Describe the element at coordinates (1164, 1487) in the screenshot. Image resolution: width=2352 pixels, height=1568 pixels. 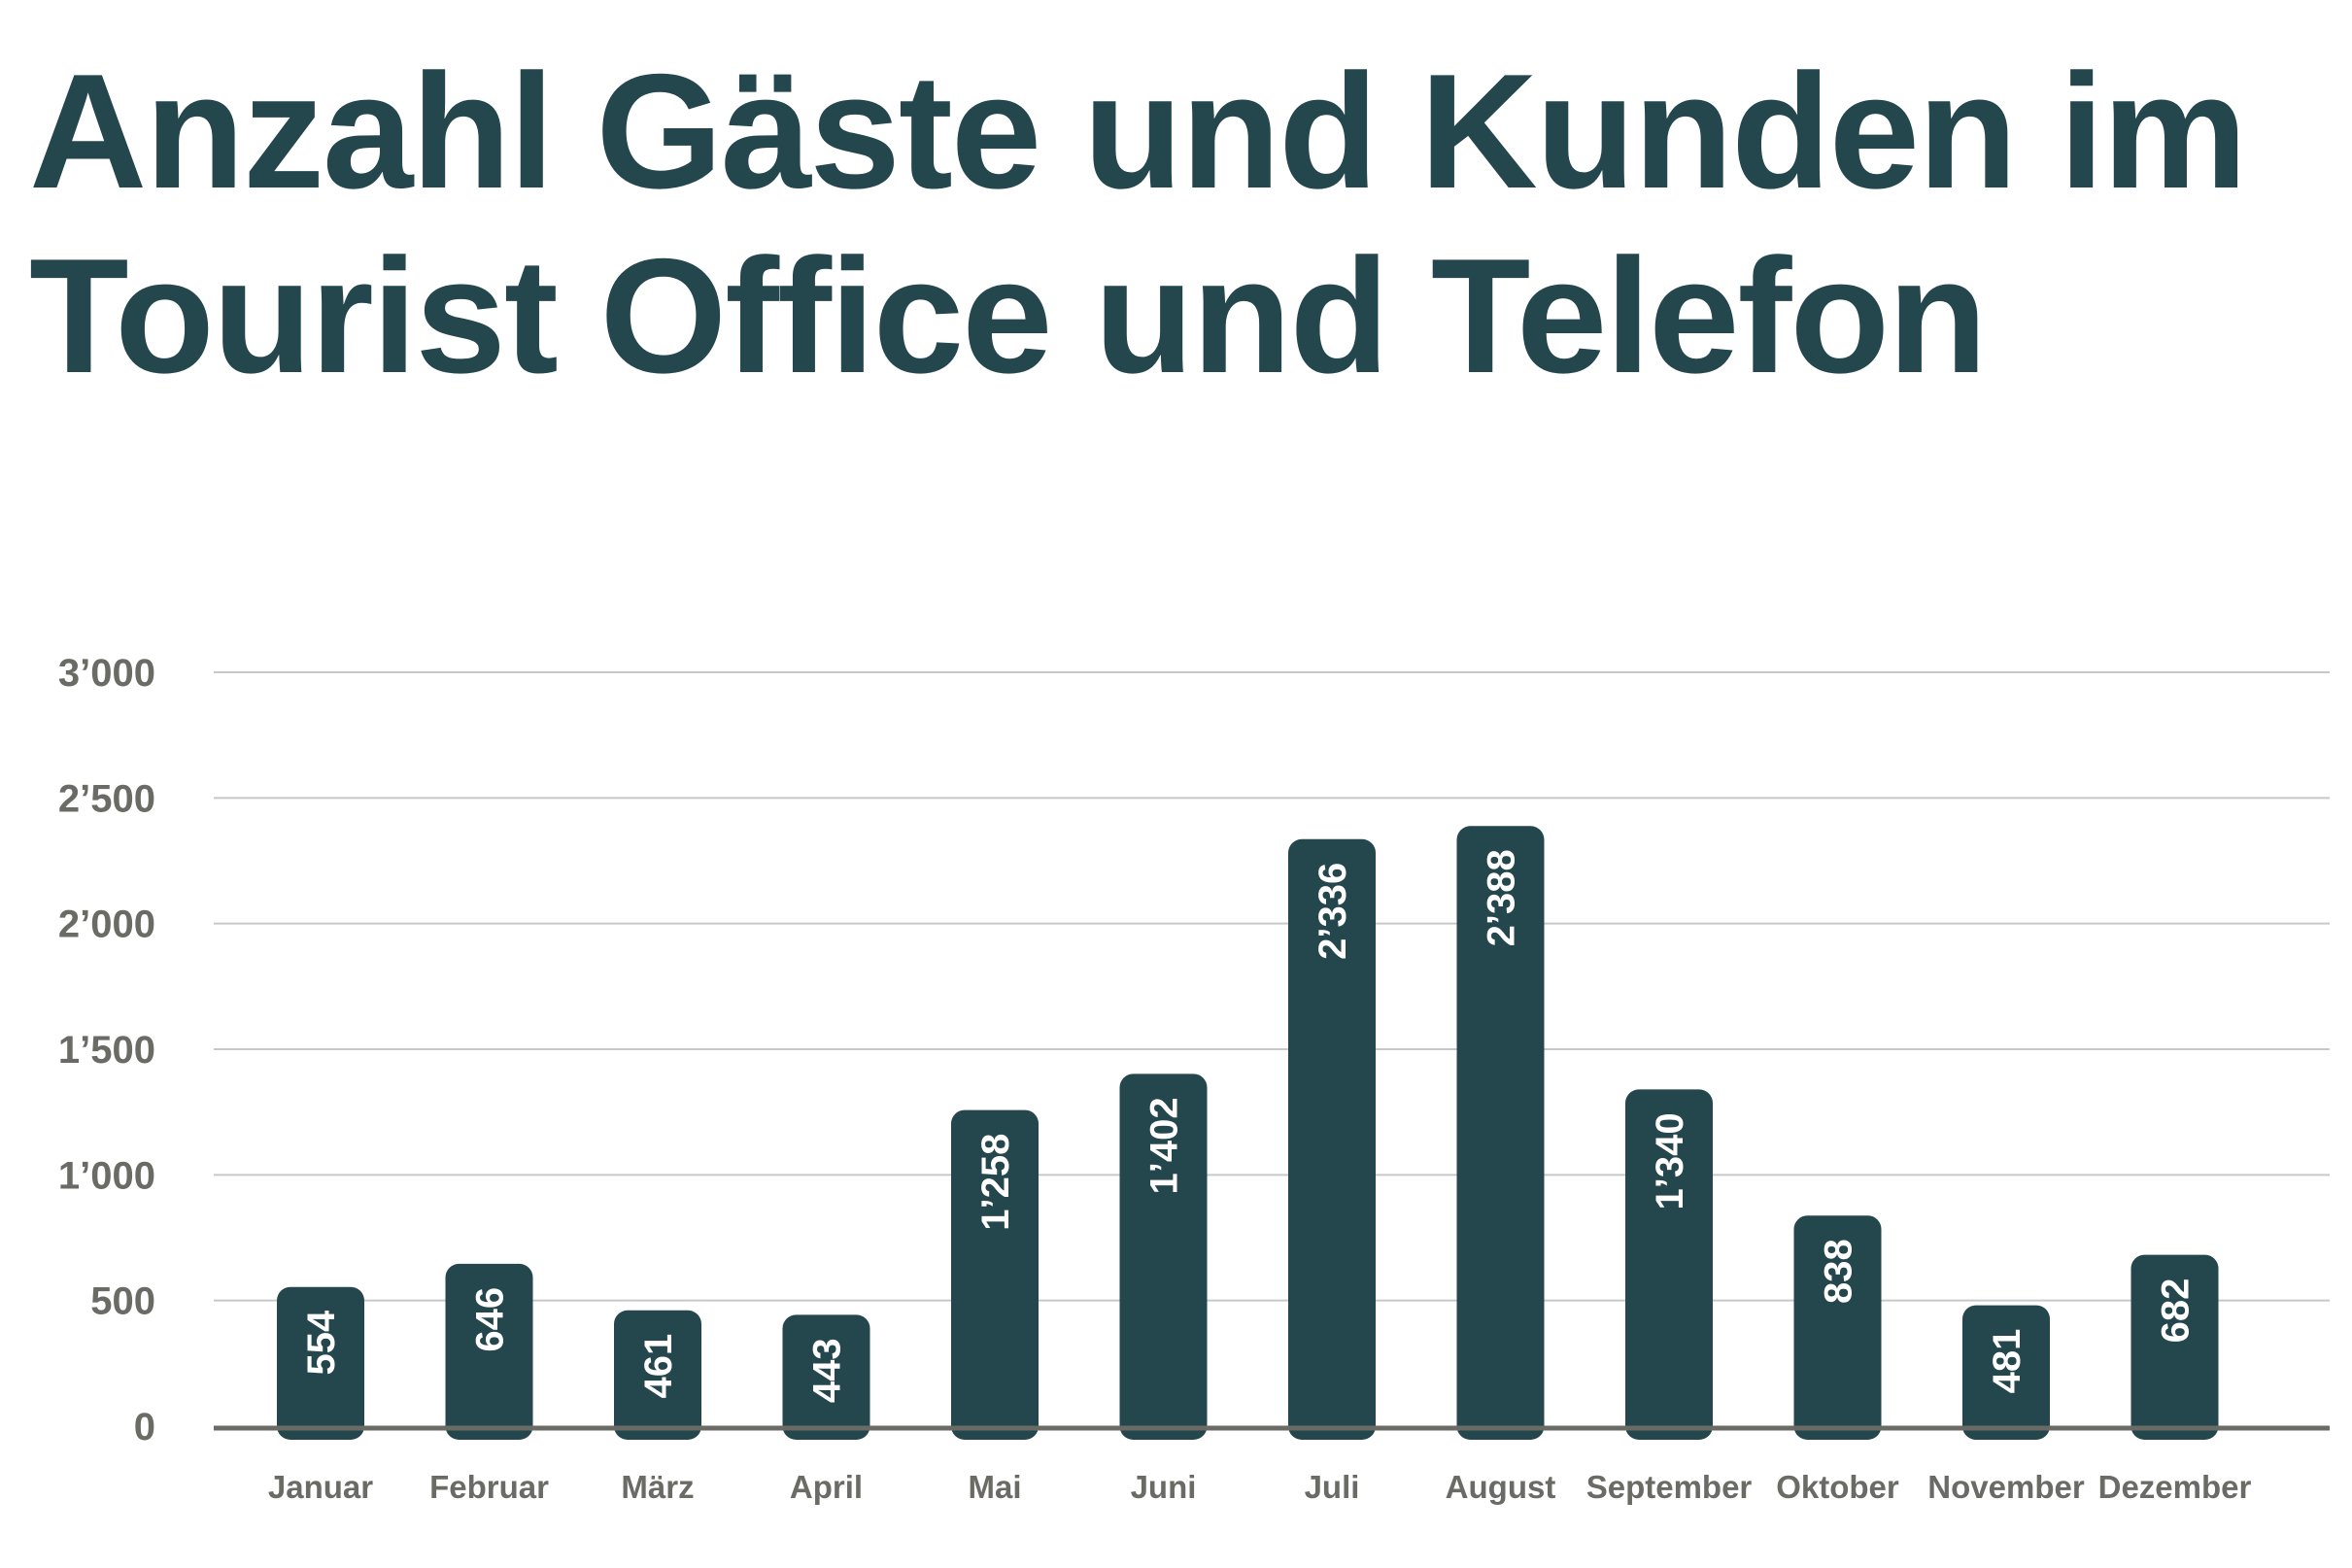
I see `x-tick-label: Juni` at that location.